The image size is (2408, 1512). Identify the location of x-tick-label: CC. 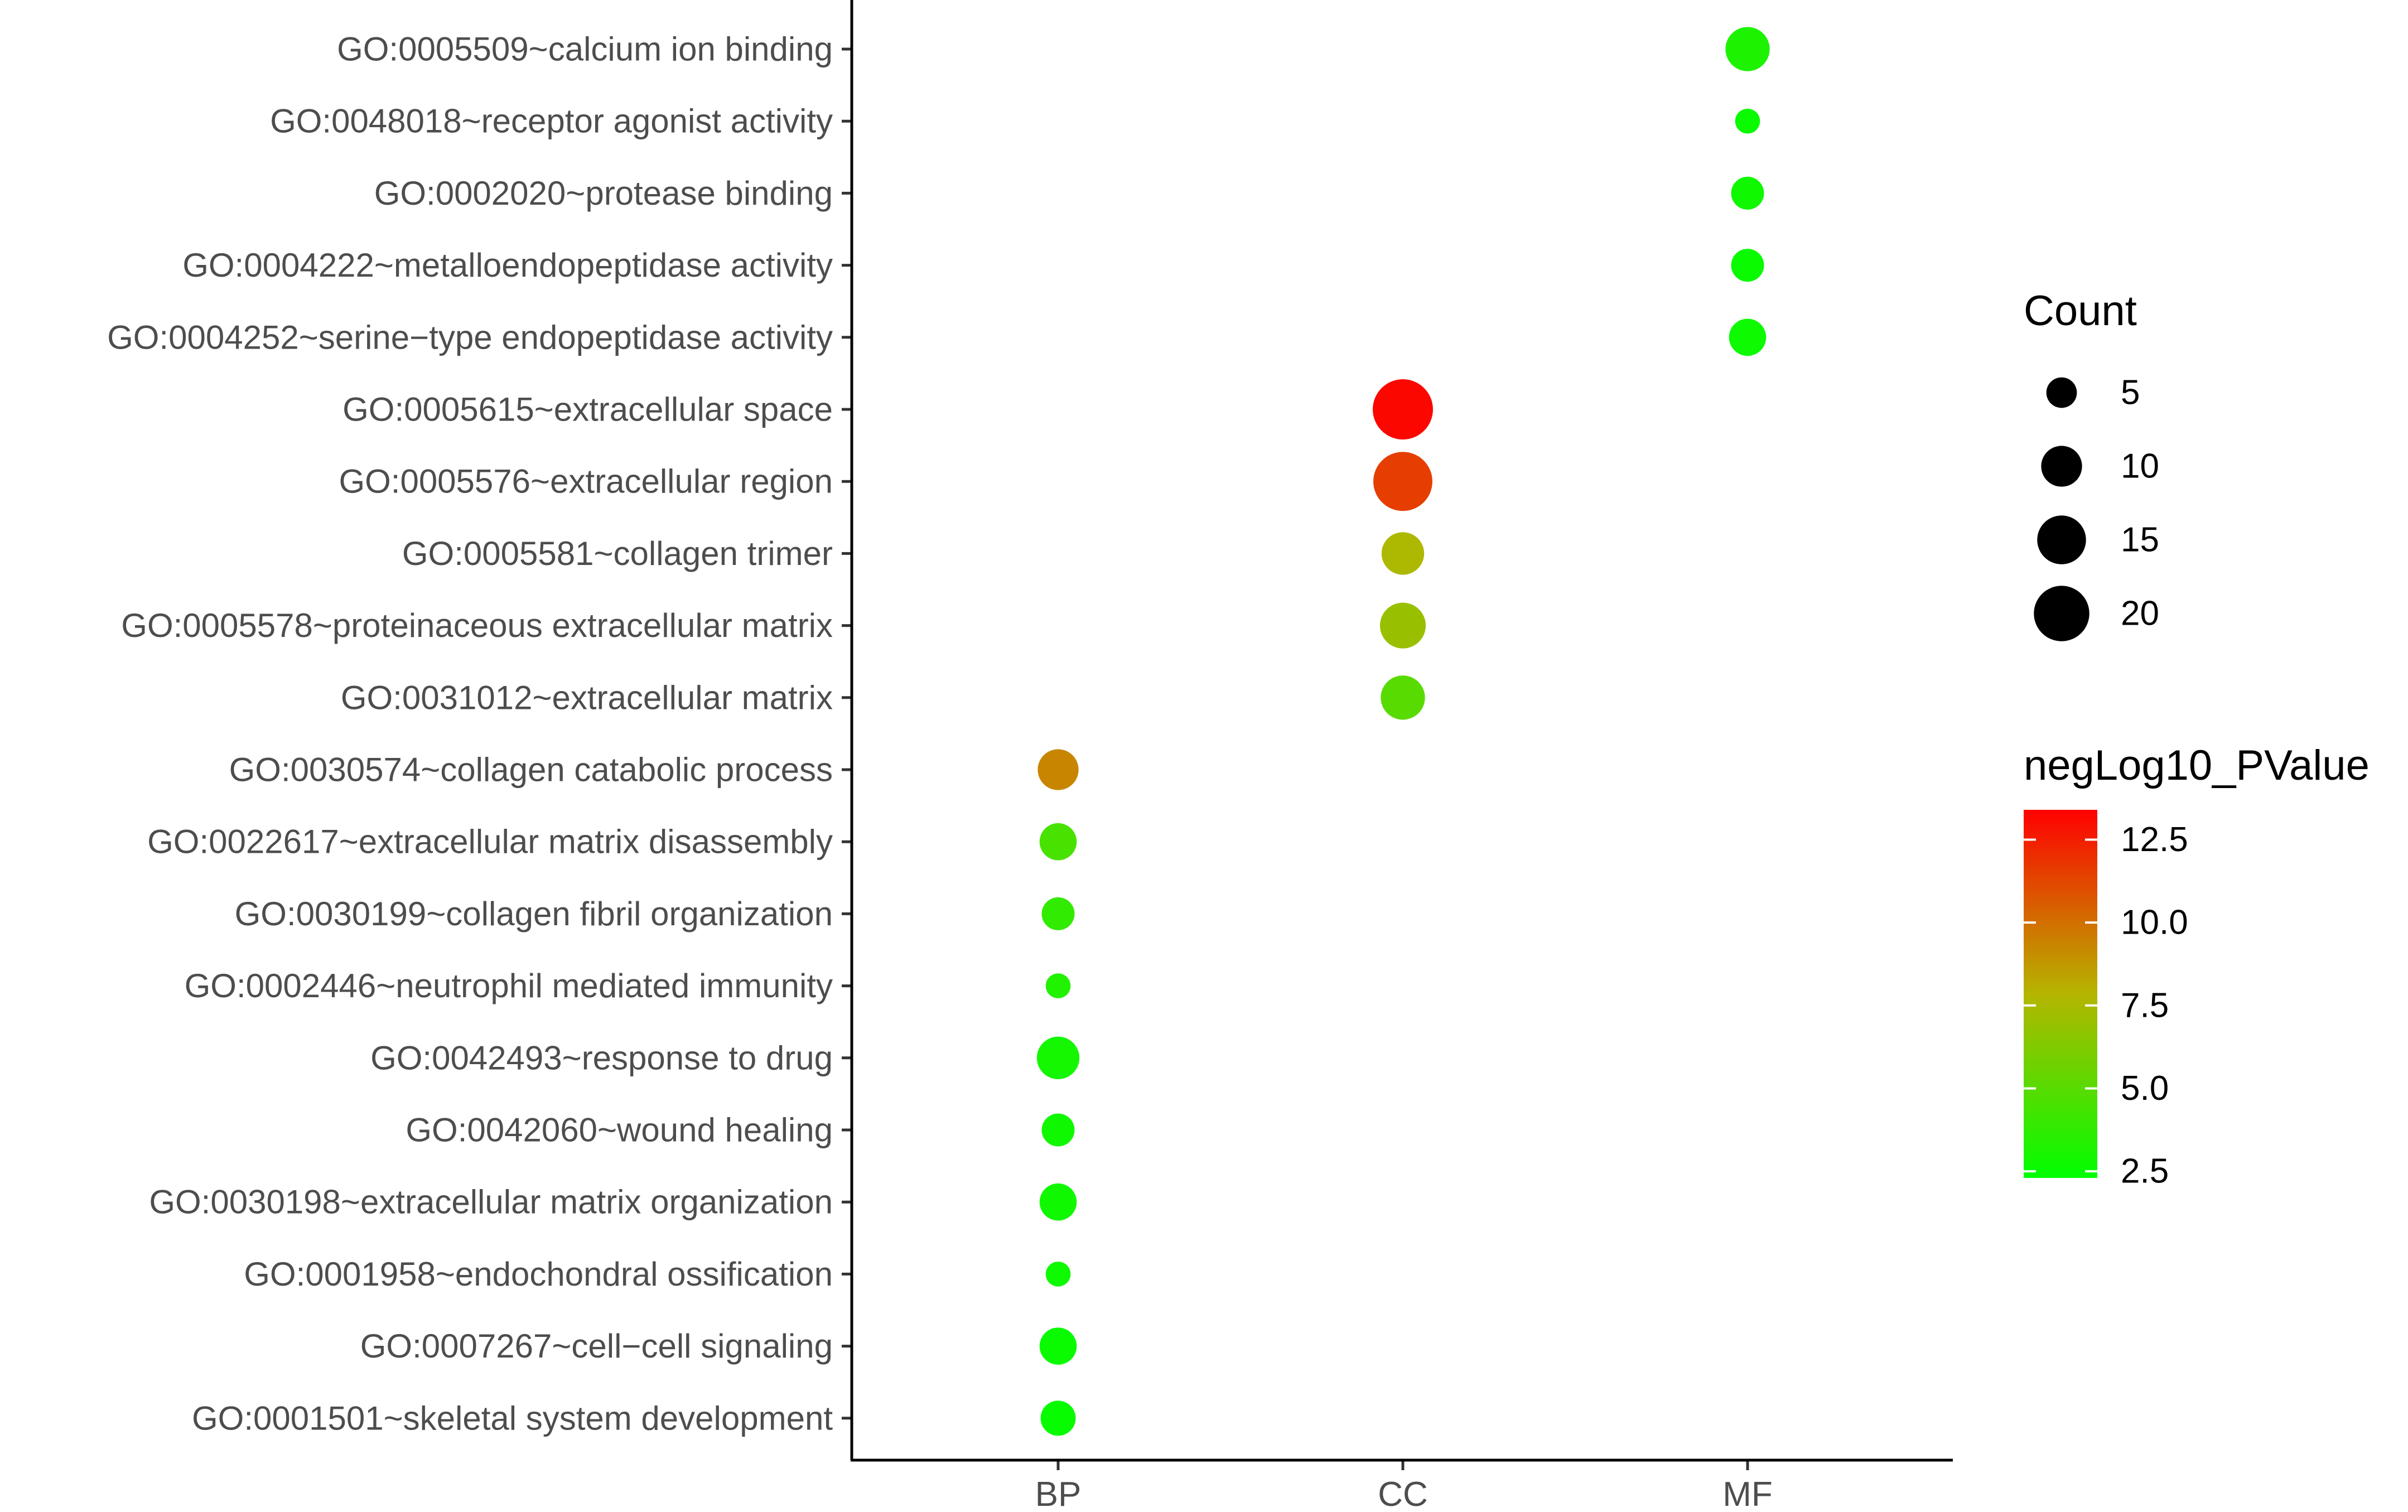
(1403, 1493).